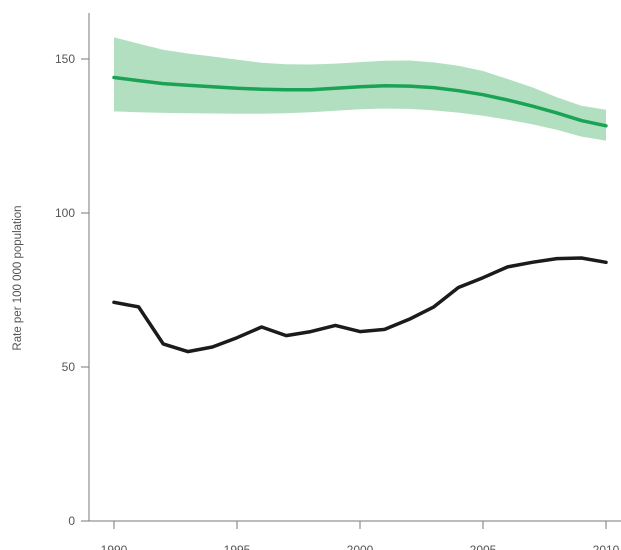 This screenshot has width=621, height=550. I want to click on x-tick-label: 2000, so click(360, 546).